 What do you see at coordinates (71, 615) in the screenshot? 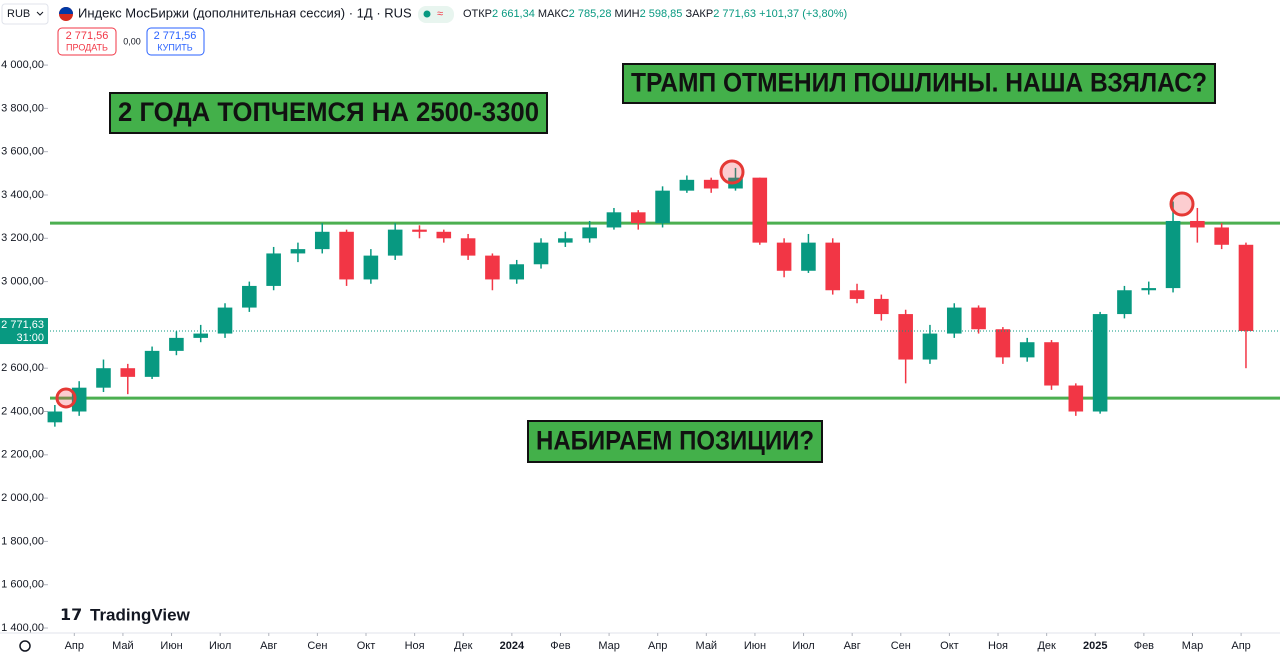
I see `logo-mark: 𝟭𝟳` at bounding box center [71, 615].